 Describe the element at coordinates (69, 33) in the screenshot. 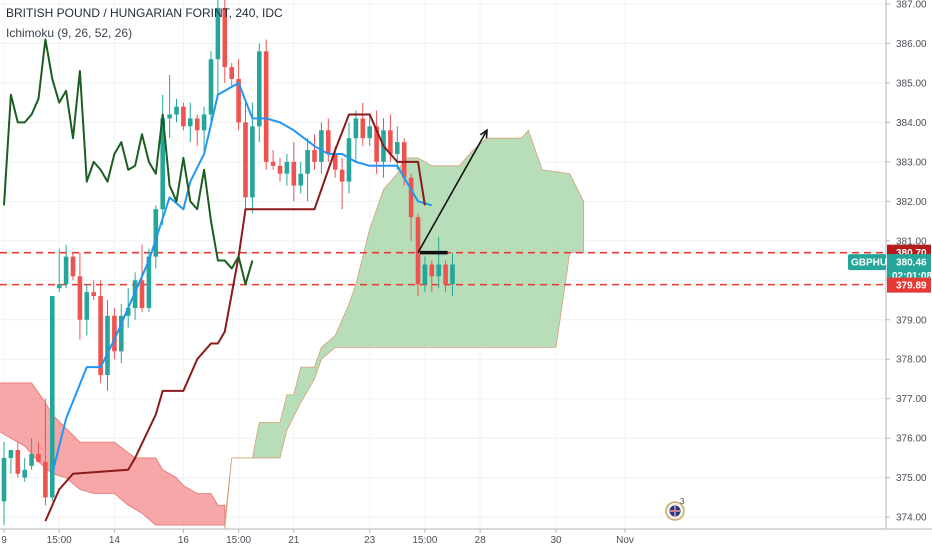

I see `indicator-legend: Ichimoku (9, 26, 52, 26)` at that location.